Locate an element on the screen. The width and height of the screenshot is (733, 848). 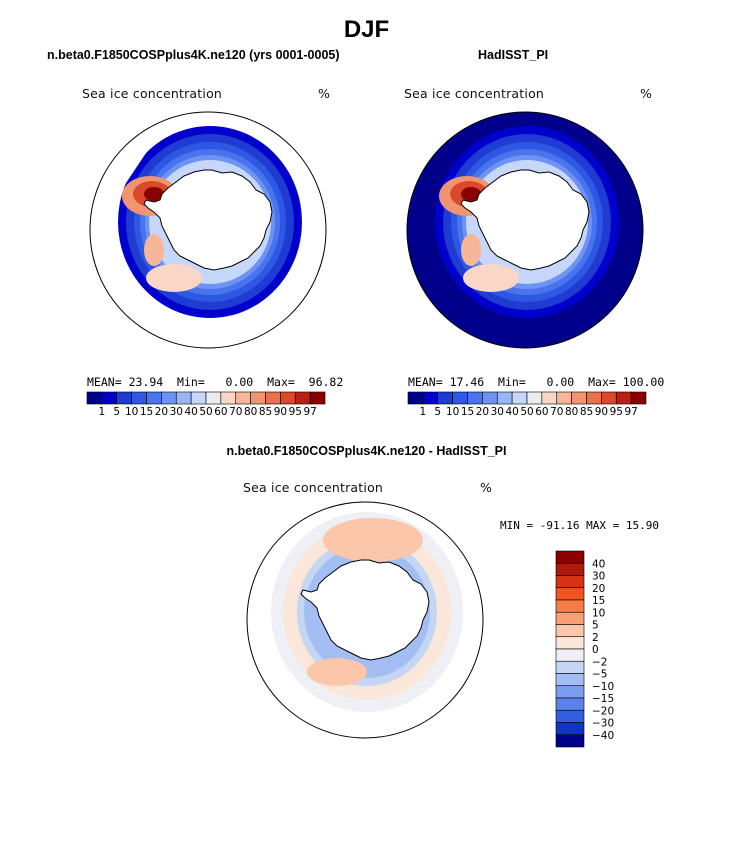
colorbar-tick-label: −40 is located at coordinates (603, 736).